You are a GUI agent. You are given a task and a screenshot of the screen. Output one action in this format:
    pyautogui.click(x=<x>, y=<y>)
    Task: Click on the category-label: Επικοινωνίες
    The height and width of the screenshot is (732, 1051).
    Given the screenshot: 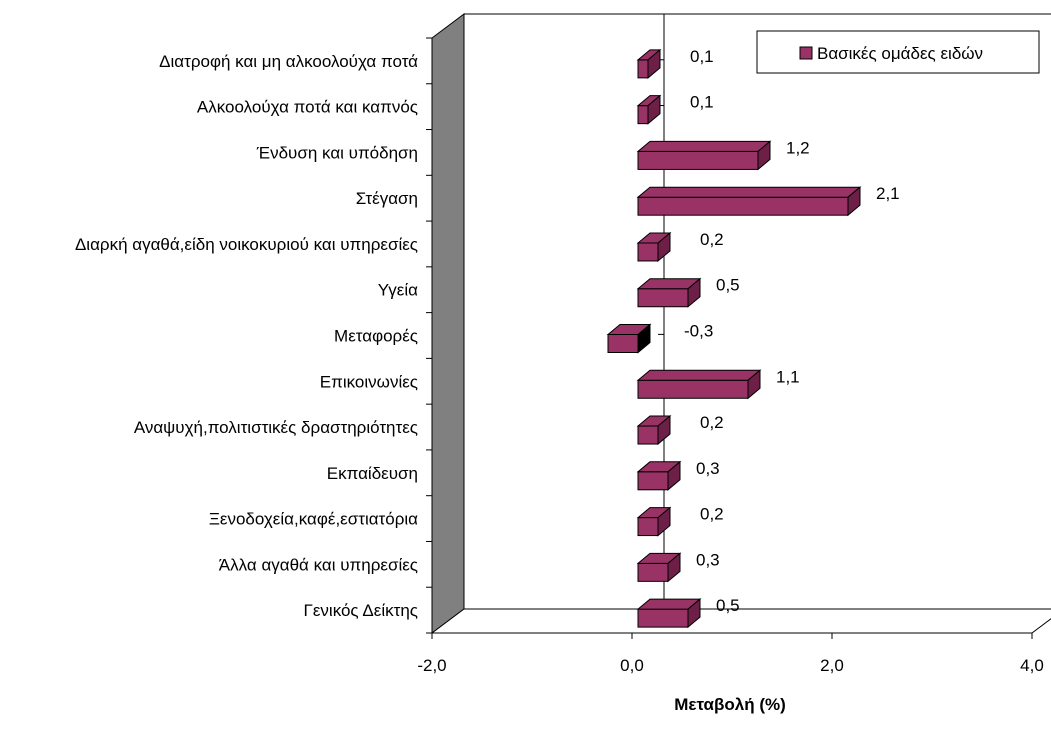 What is the action you would take?
    pyautogui.click(x=369, y=381)
    